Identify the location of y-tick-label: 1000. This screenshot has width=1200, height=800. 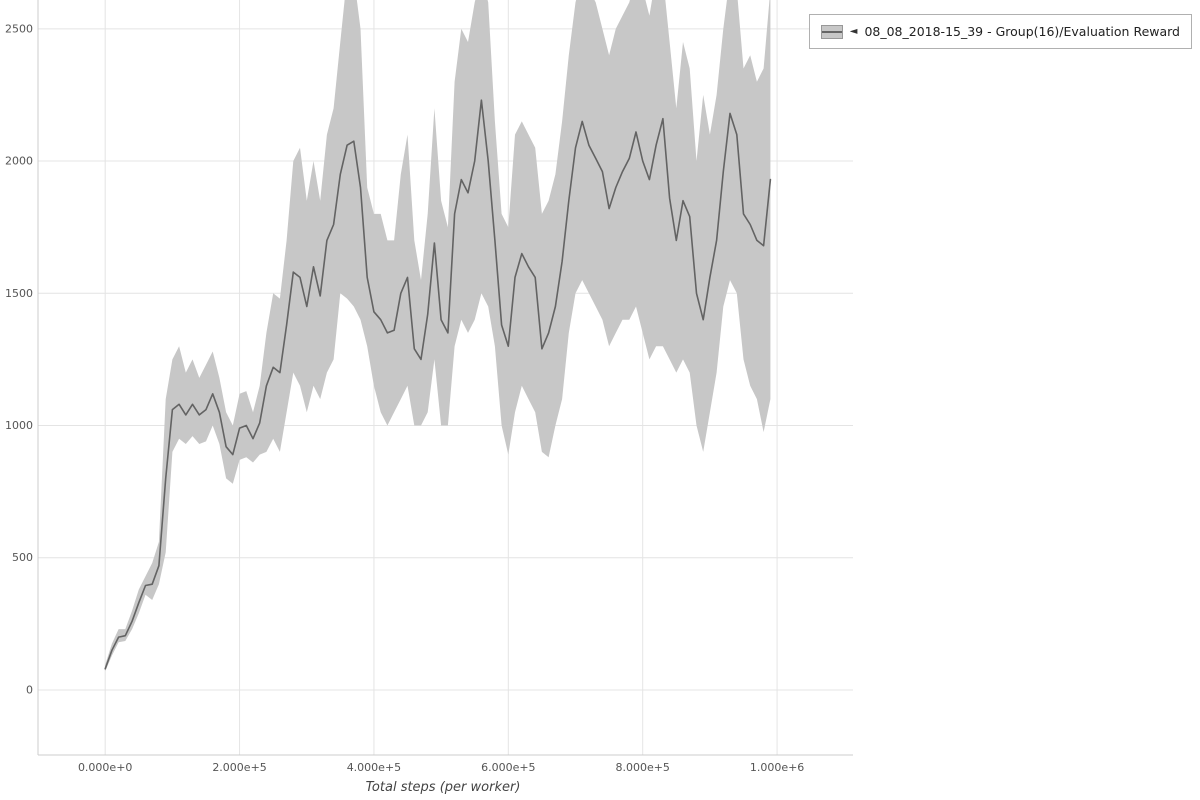
(19, 425).